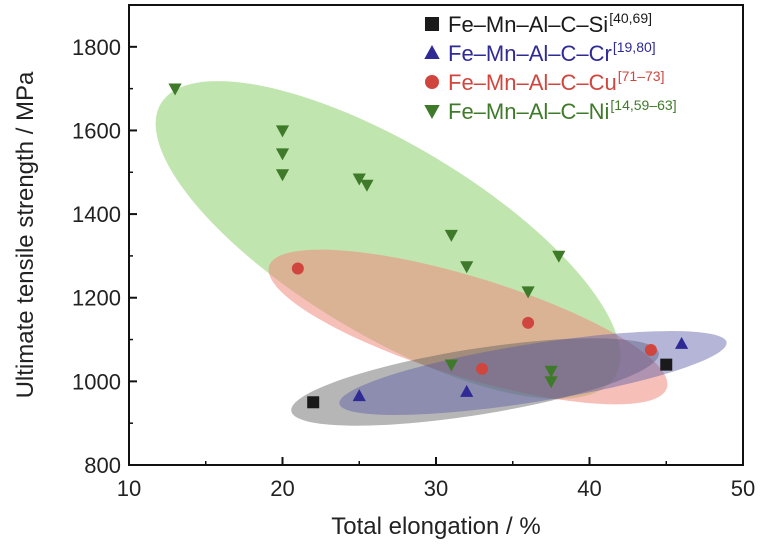  I want to click on region-cr, so click(533, 373).